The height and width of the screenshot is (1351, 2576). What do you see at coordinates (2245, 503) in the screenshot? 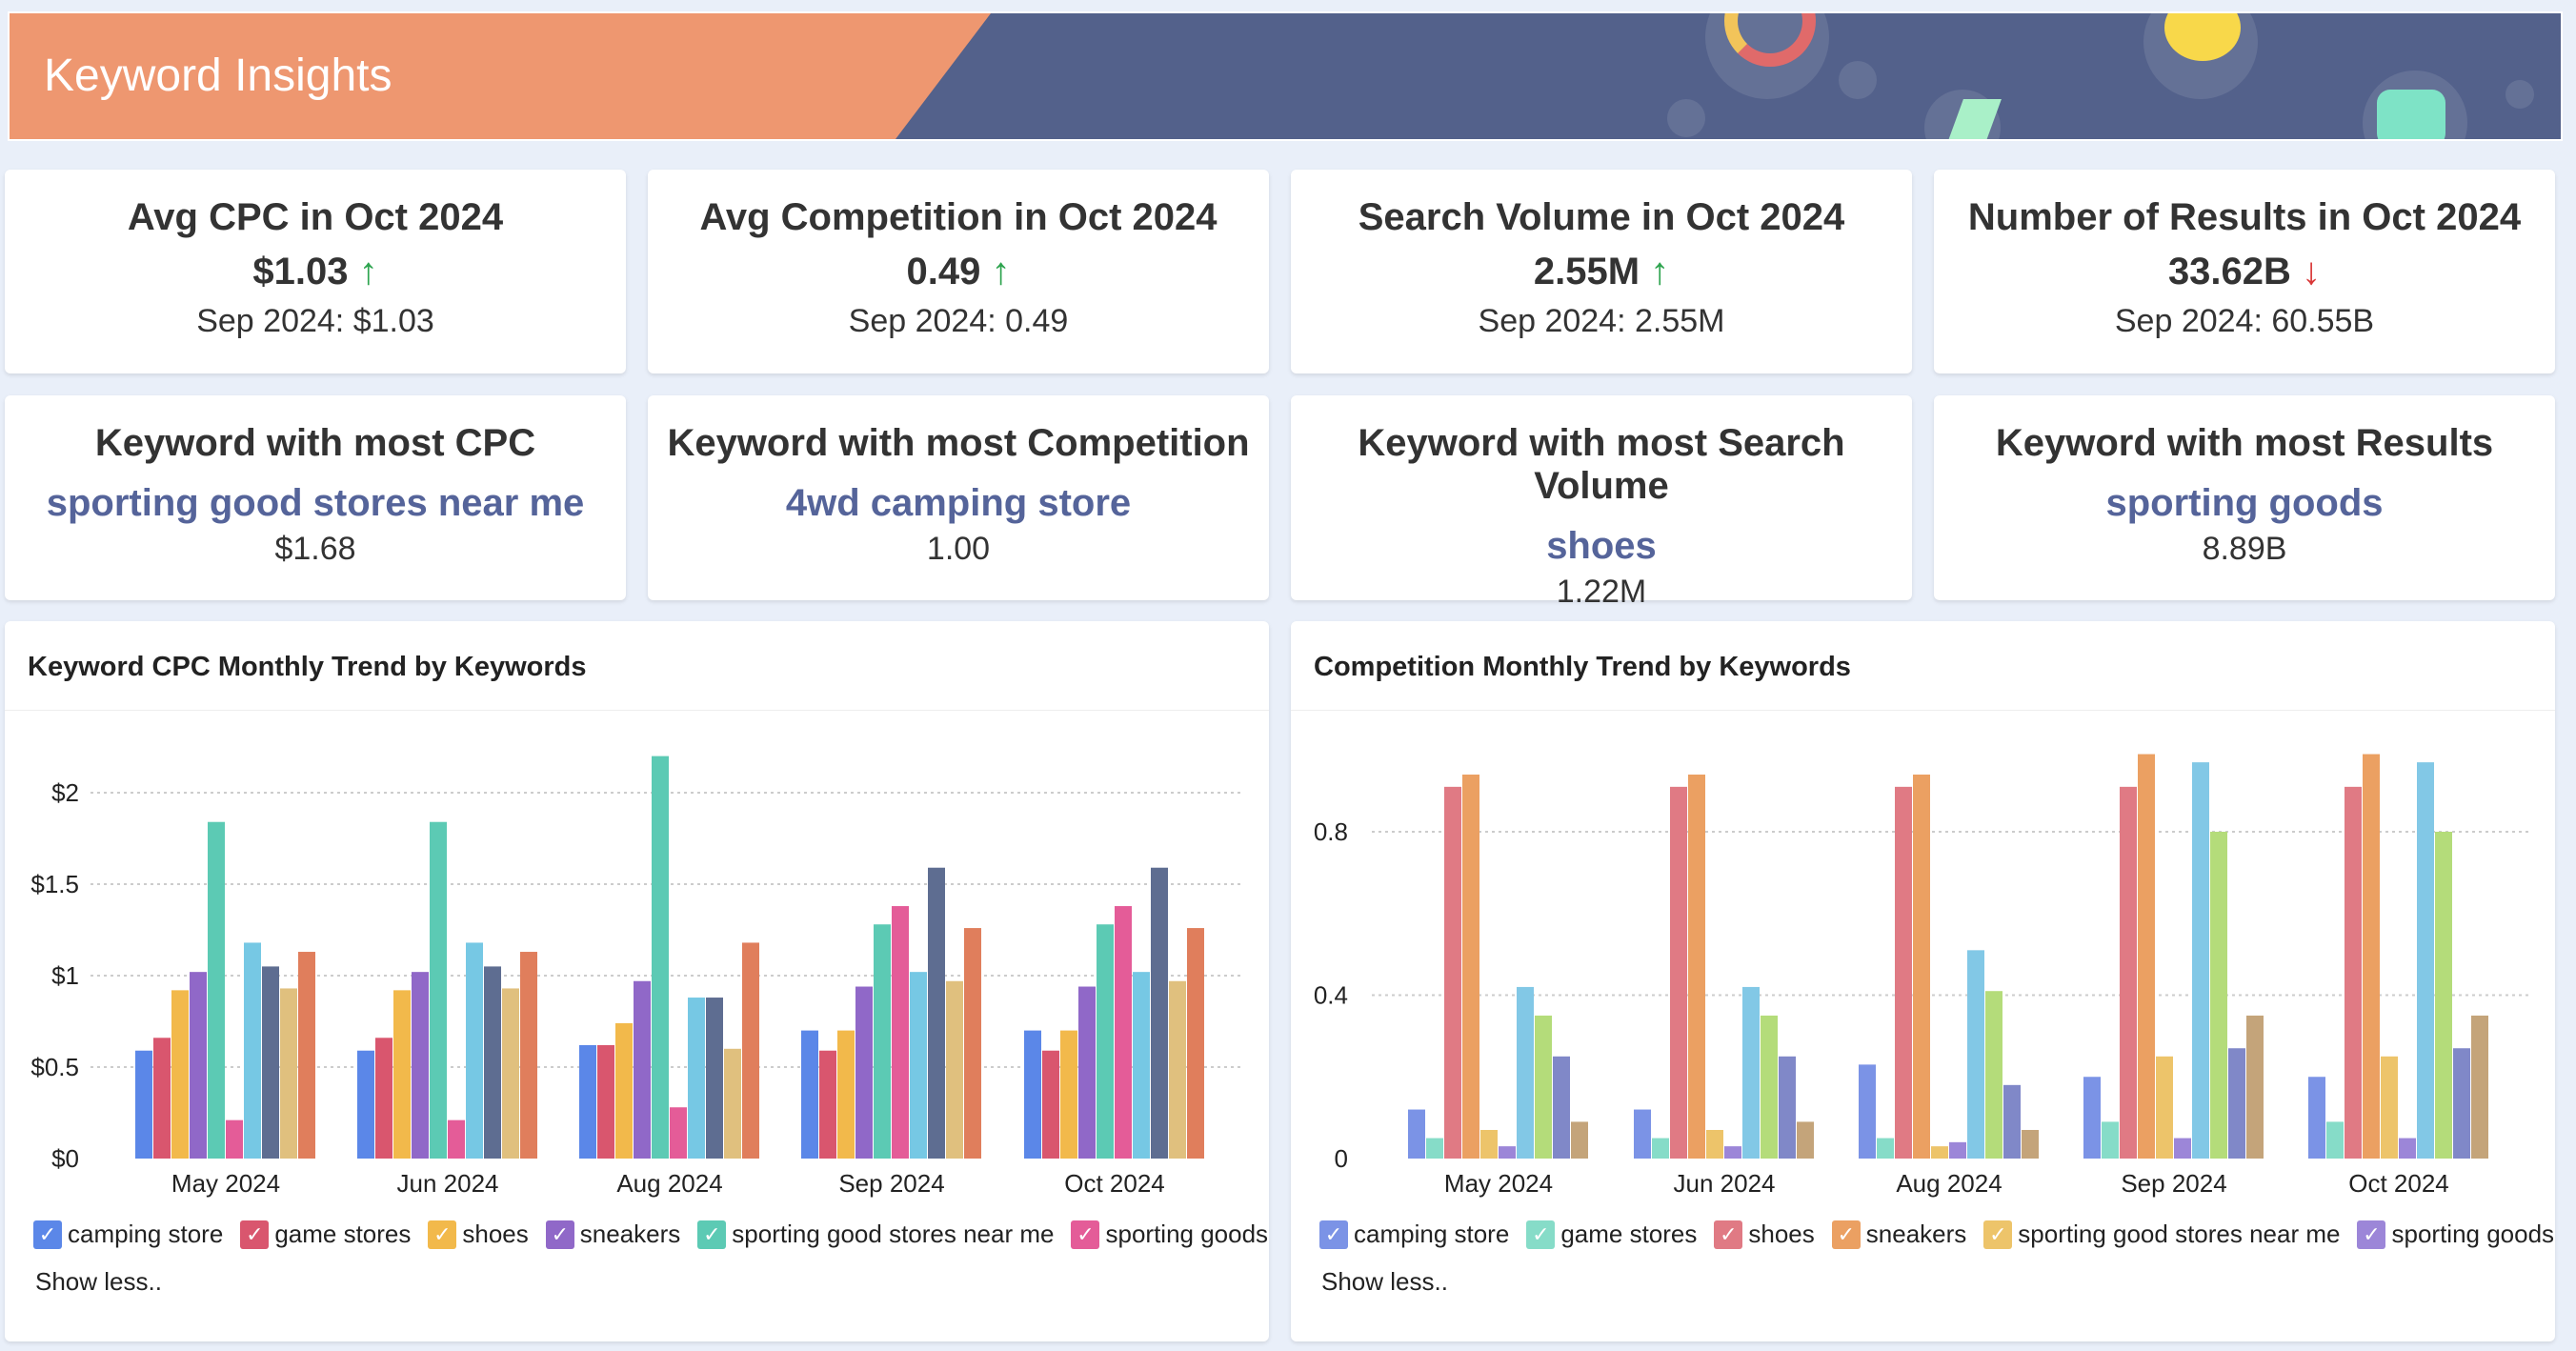
I see `top-keyword-link: sporting goods` at bounding box center [2245, 503].